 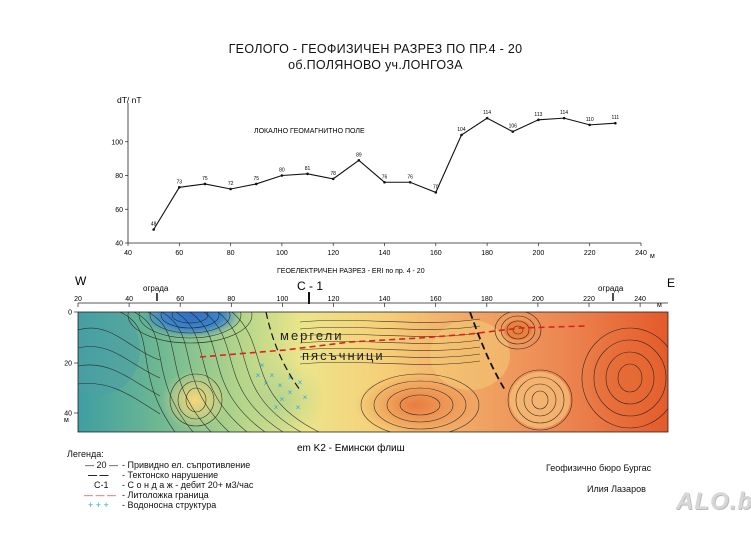 I want to click on section-x-tick-label: 180, so click(x=487, y=299).